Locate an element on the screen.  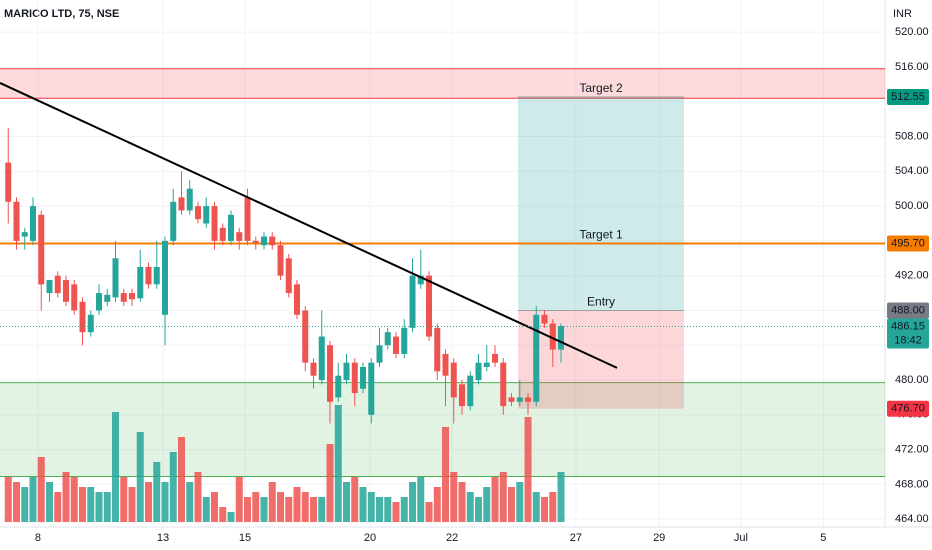
x-tick-label: 15 is located at coordinates (245, 538).